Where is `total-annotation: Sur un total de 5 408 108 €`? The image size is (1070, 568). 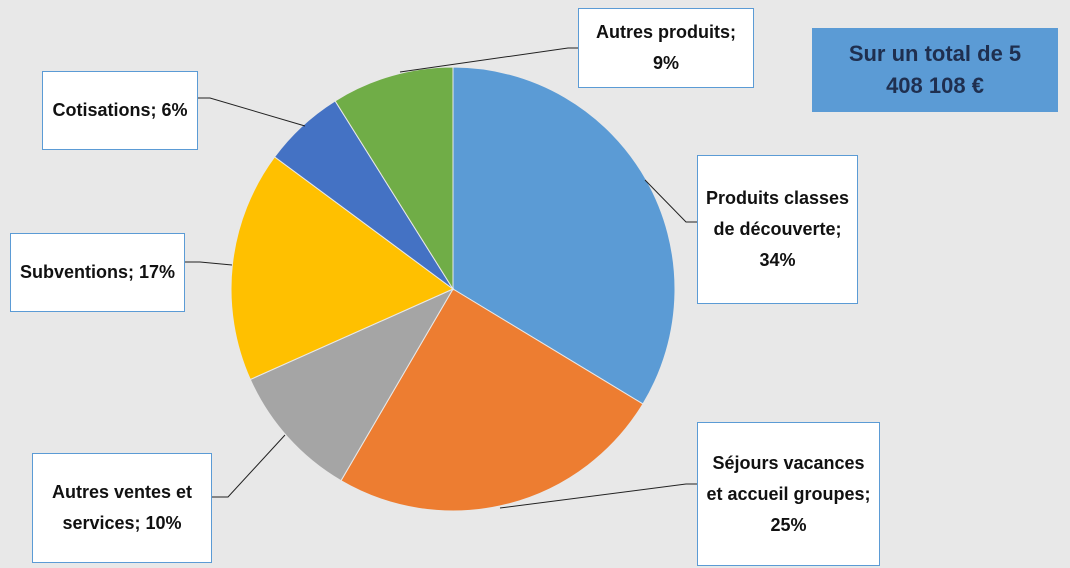 total-annotation: Sur un total de 5 408 108 € is located at coordinates (935, 70).